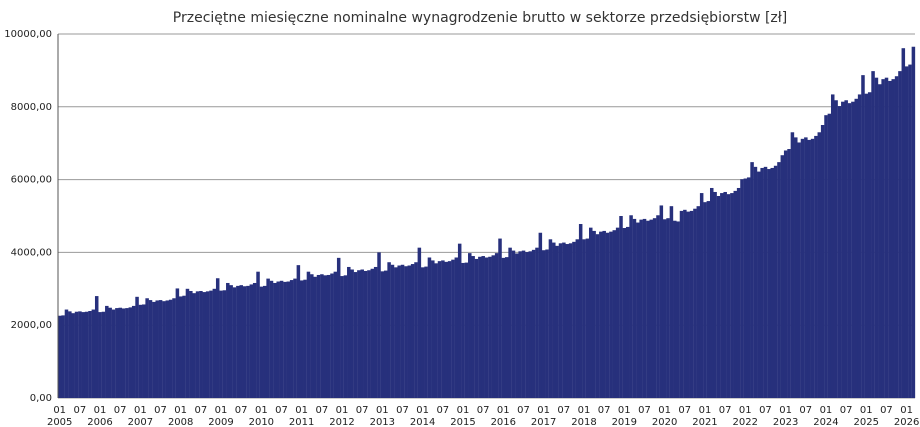  What do you see at coordinates (906, 422) in the screenshot?
I see `year-label: 2026` at bounding box center [906, 422].